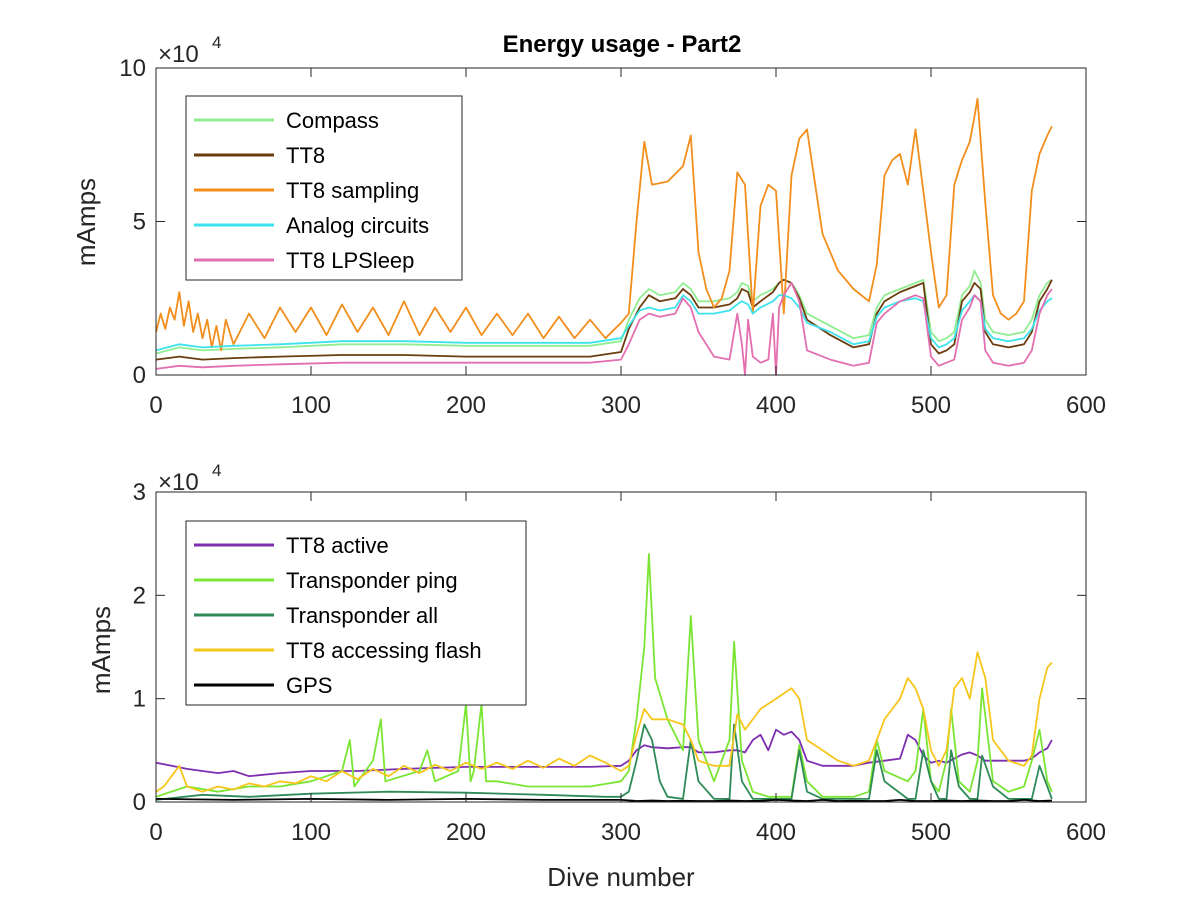  What do you see at coordinates (362, 615) in the screenshot?
I see `legend-label: Transponder all` at bounding box center [362, 615].